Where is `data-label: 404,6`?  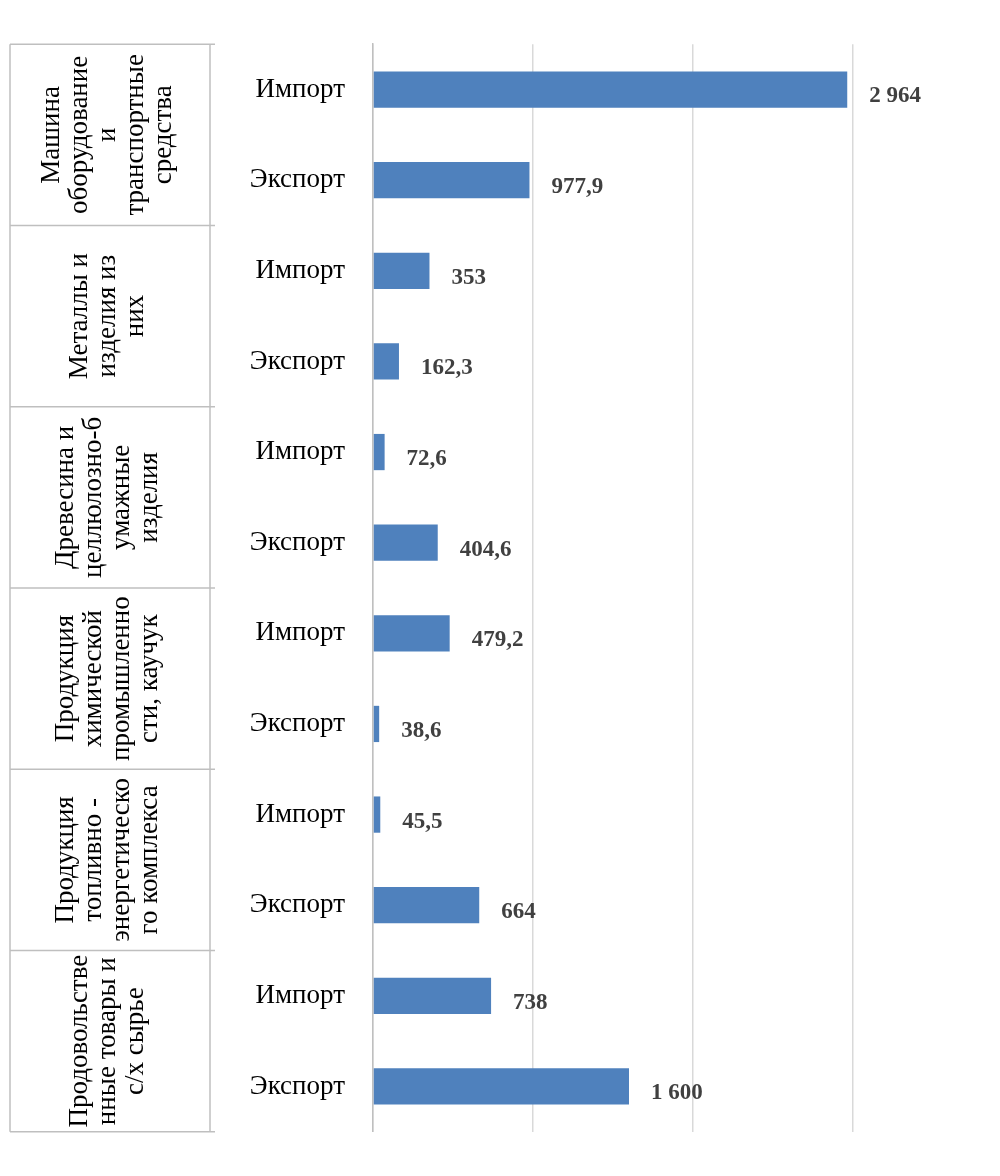 data-label: 404,6 is located at coordinates (485, 548).